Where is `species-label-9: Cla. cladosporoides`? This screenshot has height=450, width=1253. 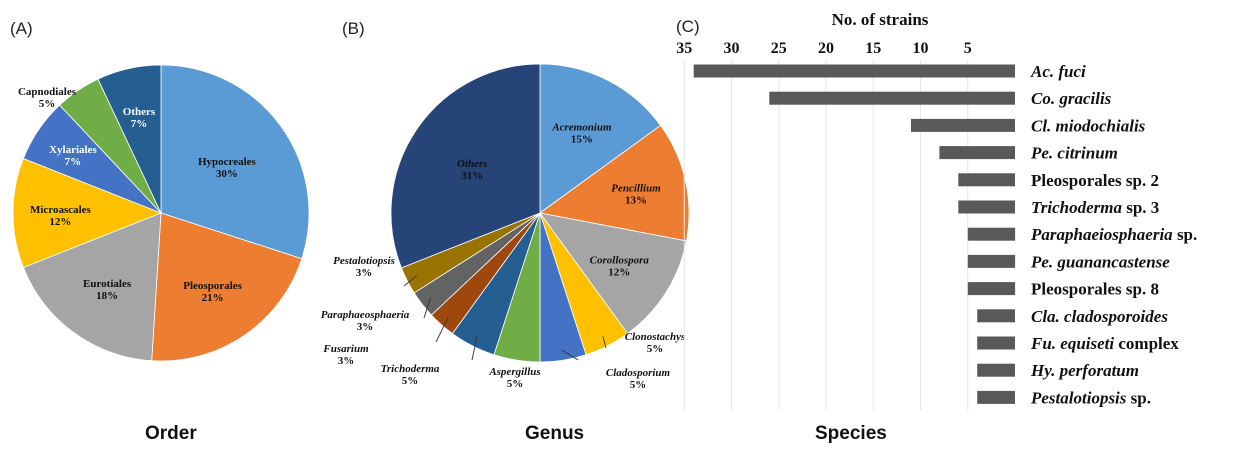
species-label-9: Cla. cladosporoides is located at coordinates (1099, 316).